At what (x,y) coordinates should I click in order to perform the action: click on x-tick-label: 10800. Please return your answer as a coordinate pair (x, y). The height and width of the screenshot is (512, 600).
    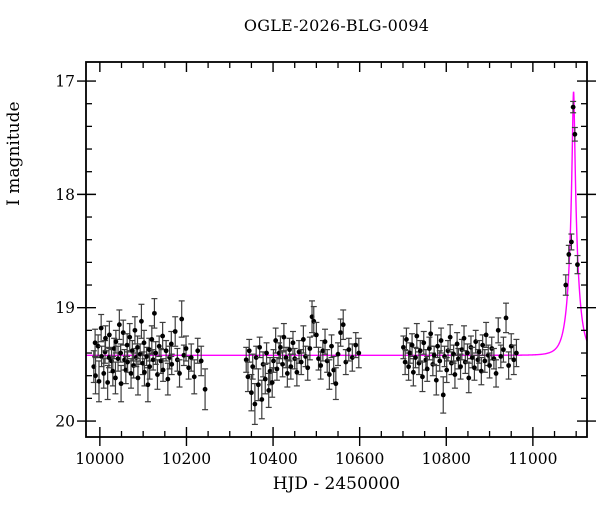
    Looking at the image, I should click on (446, 459).